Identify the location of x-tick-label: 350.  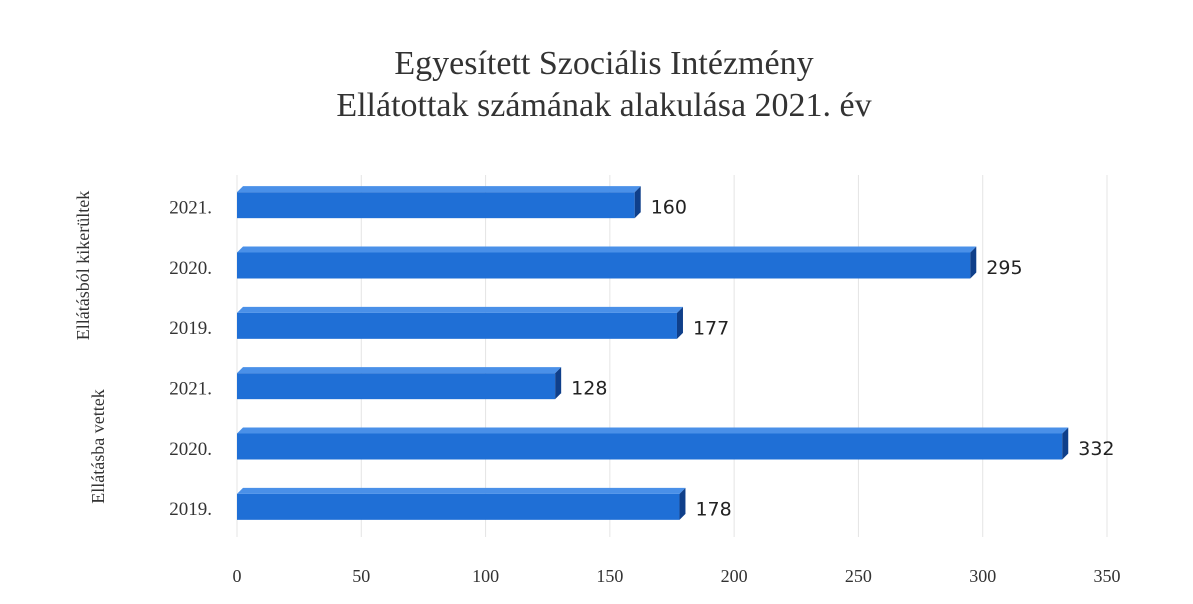
(1107, 576).